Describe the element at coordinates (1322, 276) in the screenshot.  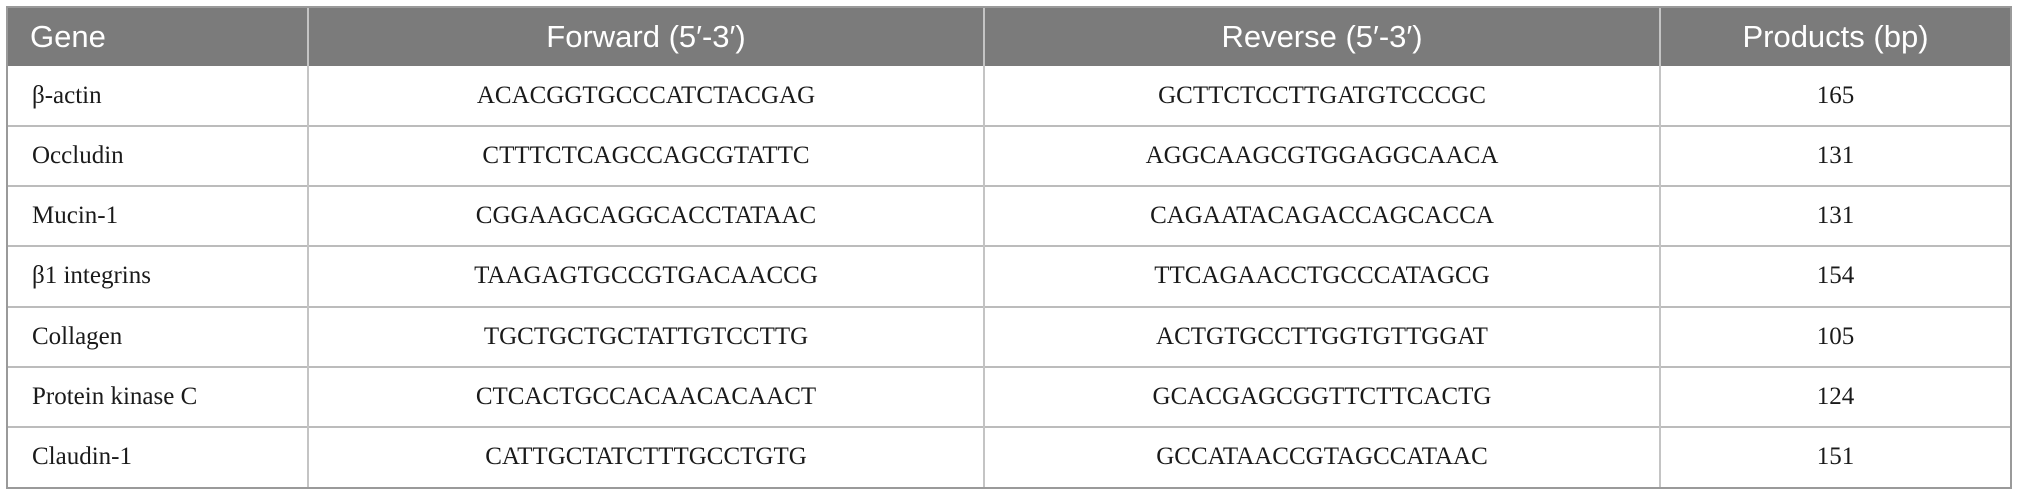
I see `reverse-primer-cell: TTCAGAACCTGCCCATAGCG` at that location.